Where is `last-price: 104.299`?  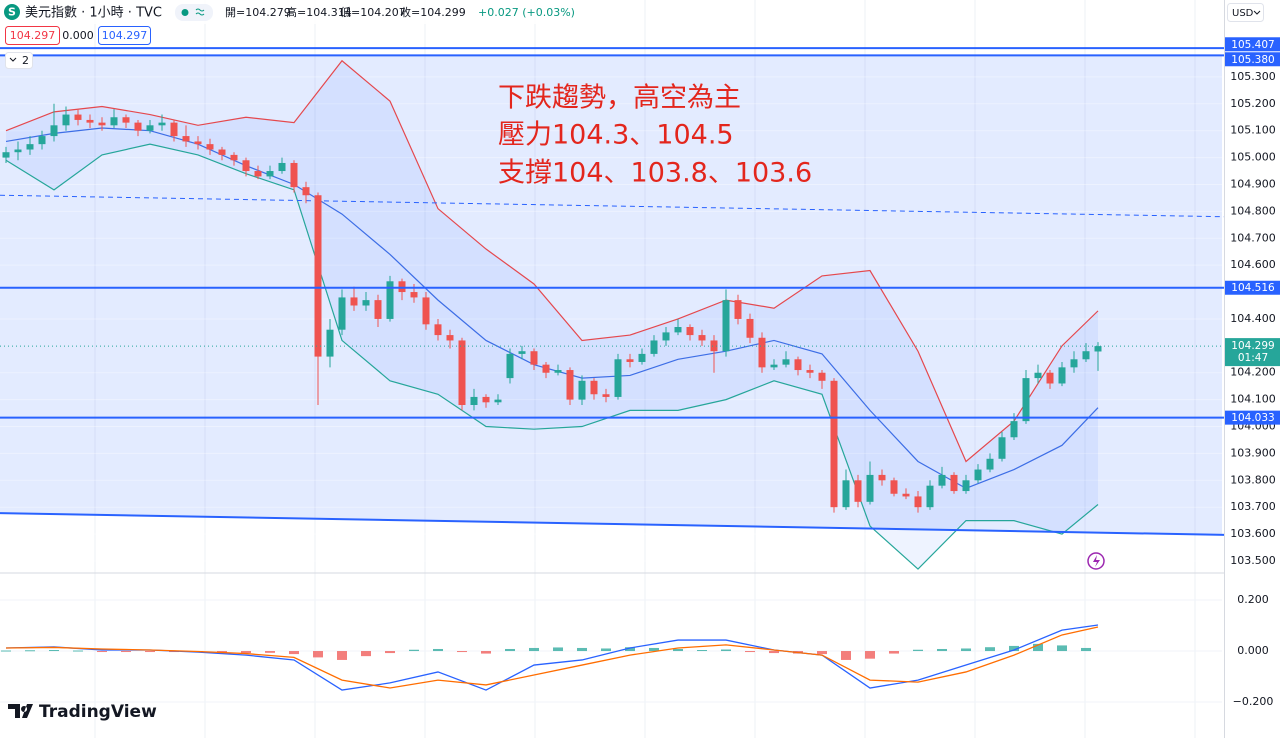
last-price: 104.299 is located at coordinates (1252, 346).